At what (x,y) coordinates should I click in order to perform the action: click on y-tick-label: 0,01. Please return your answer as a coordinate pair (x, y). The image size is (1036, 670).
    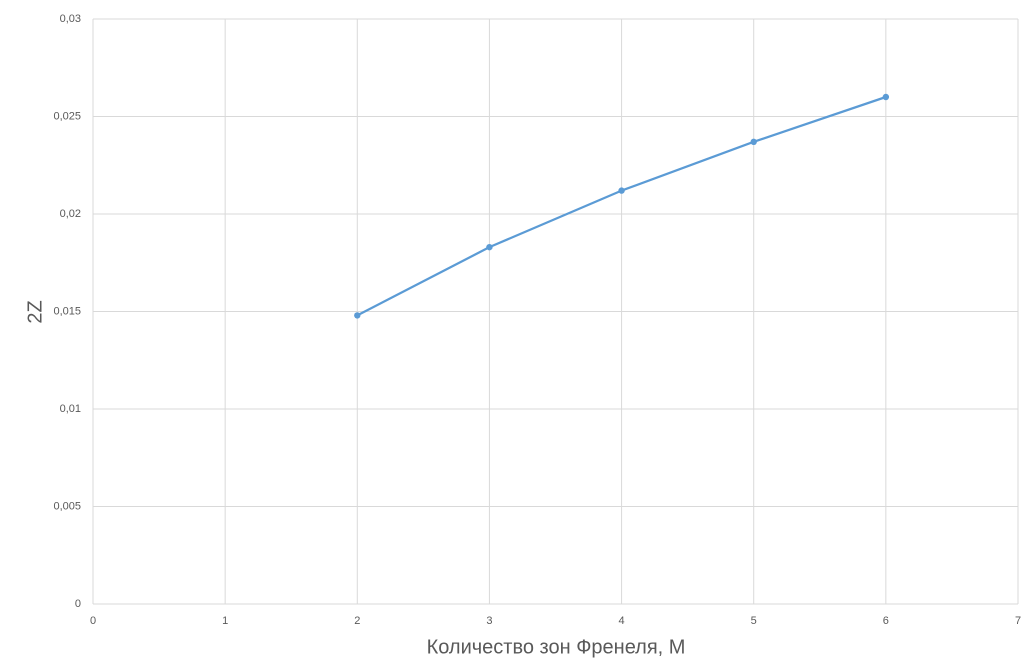
    Looking at the image, I should click on (70, 409).